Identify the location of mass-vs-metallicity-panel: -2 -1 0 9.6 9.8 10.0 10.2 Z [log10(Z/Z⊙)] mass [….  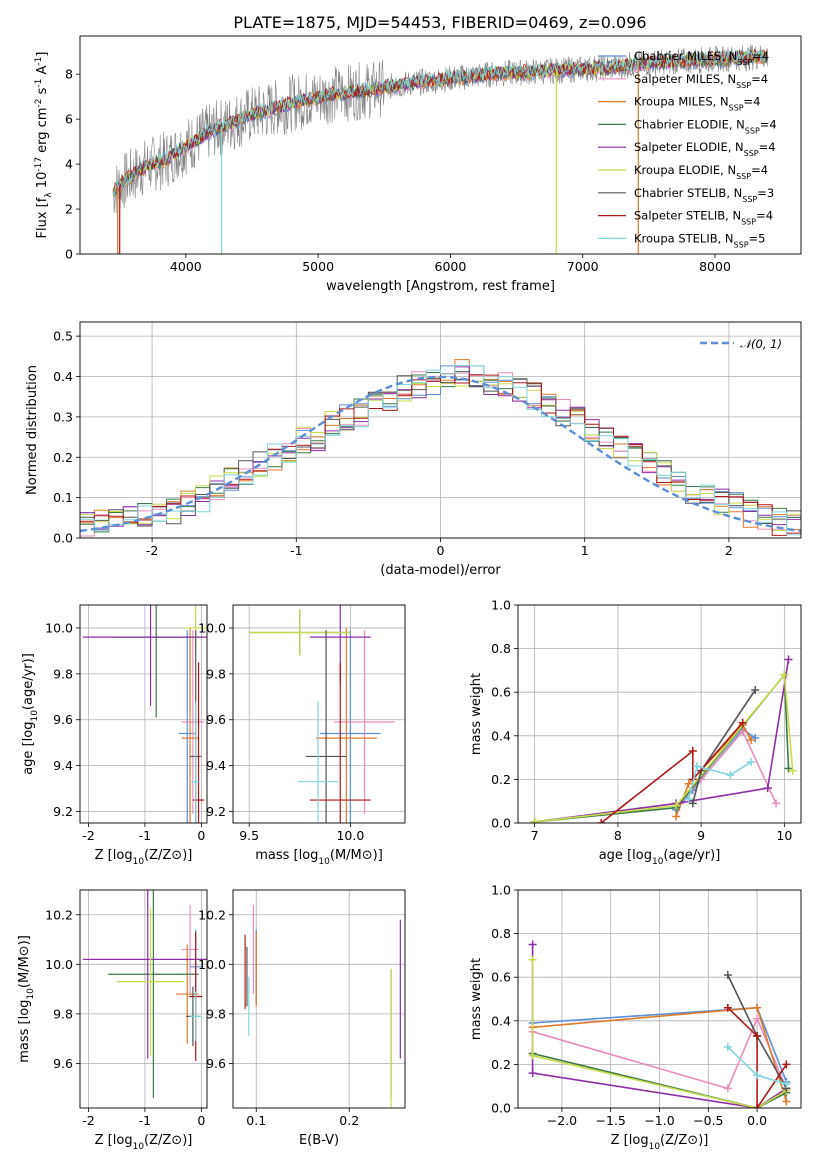
(112, 1020).